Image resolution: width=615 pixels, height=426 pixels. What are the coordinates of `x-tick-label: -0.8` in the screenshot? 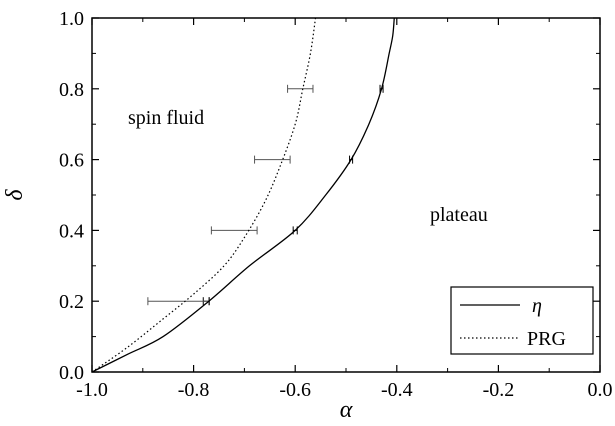 It's located at (194, 390).